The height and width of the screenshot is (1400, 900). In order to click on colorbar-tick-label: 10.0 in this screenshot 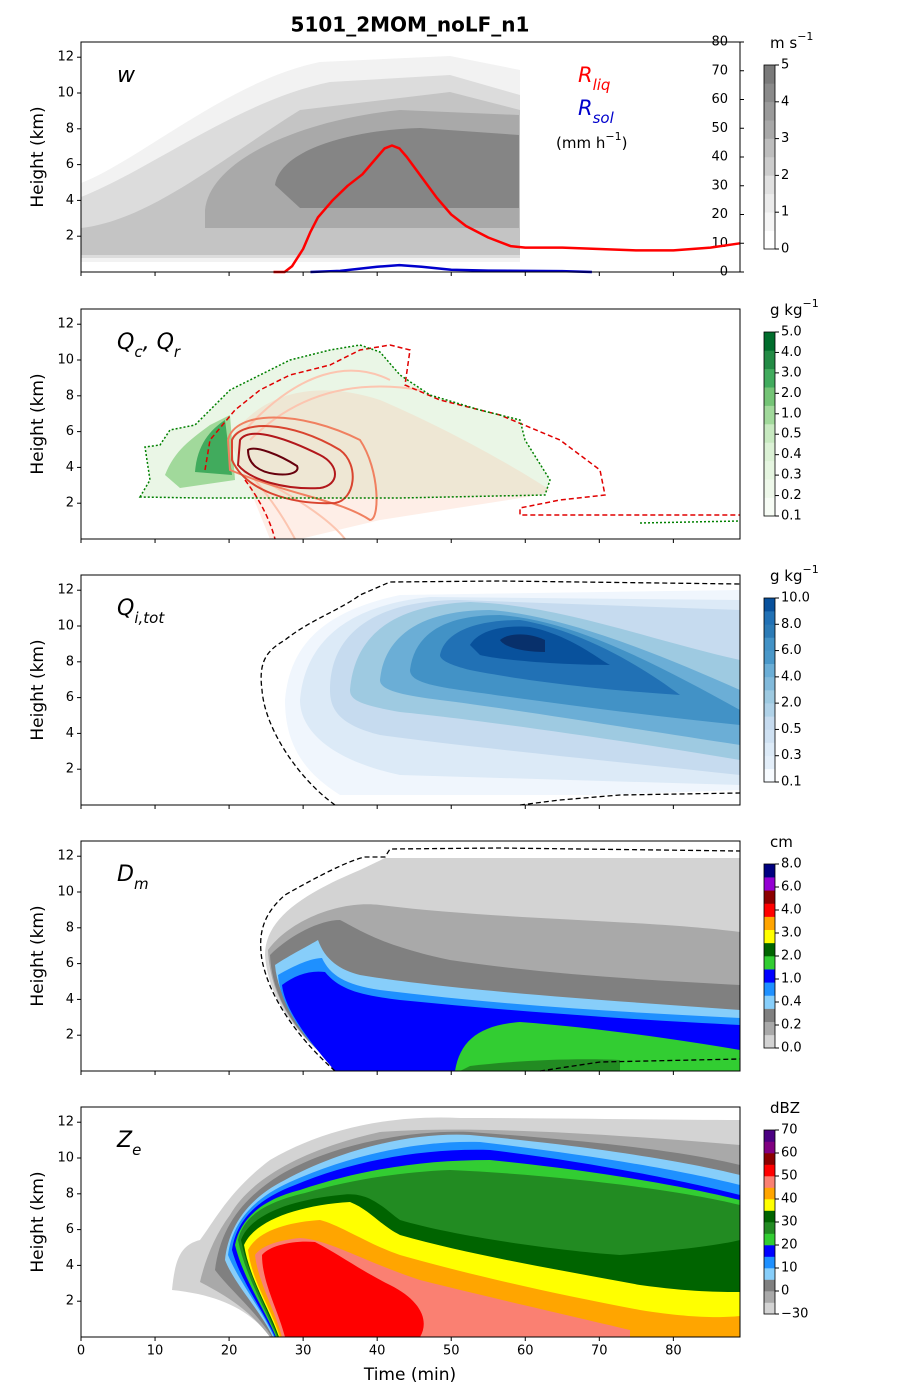, I will do `click(795, 598)`.